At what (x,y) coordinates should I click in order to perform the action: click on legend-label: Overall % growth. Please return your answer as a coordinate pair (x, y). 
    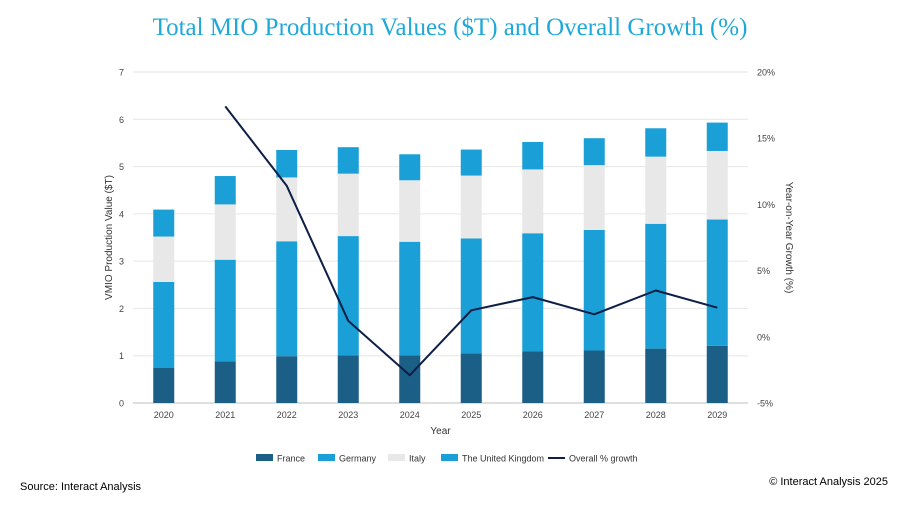
    Looking at the image, I should click on (603, 459).